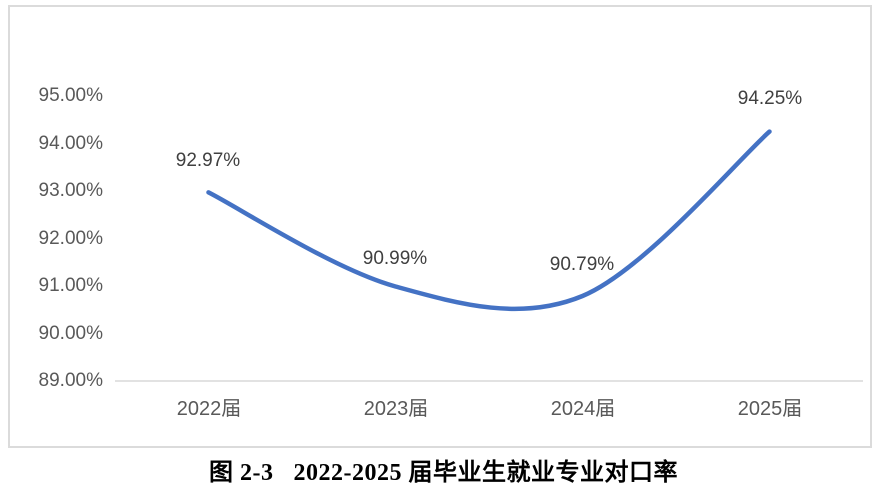 This screenshot has width=887, height=493. I want to click on data-label: 90.99%, so click(395, 258).